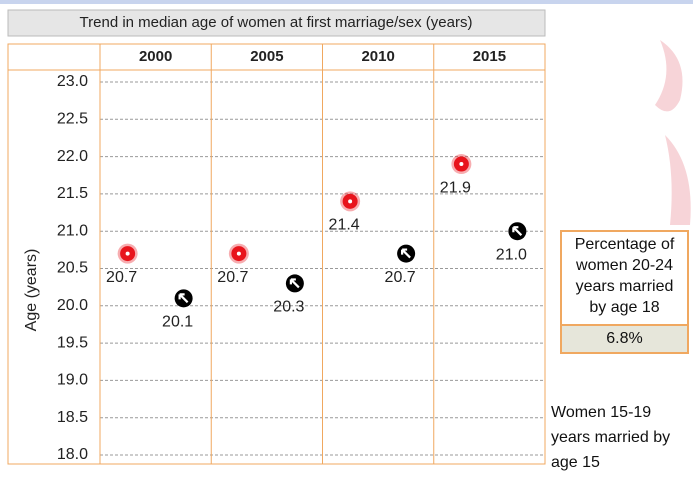 The image size is (693, 499). Describe the element at coordinates (455, 187) in the screenshot. I see `data-label: 21.9` at that location.